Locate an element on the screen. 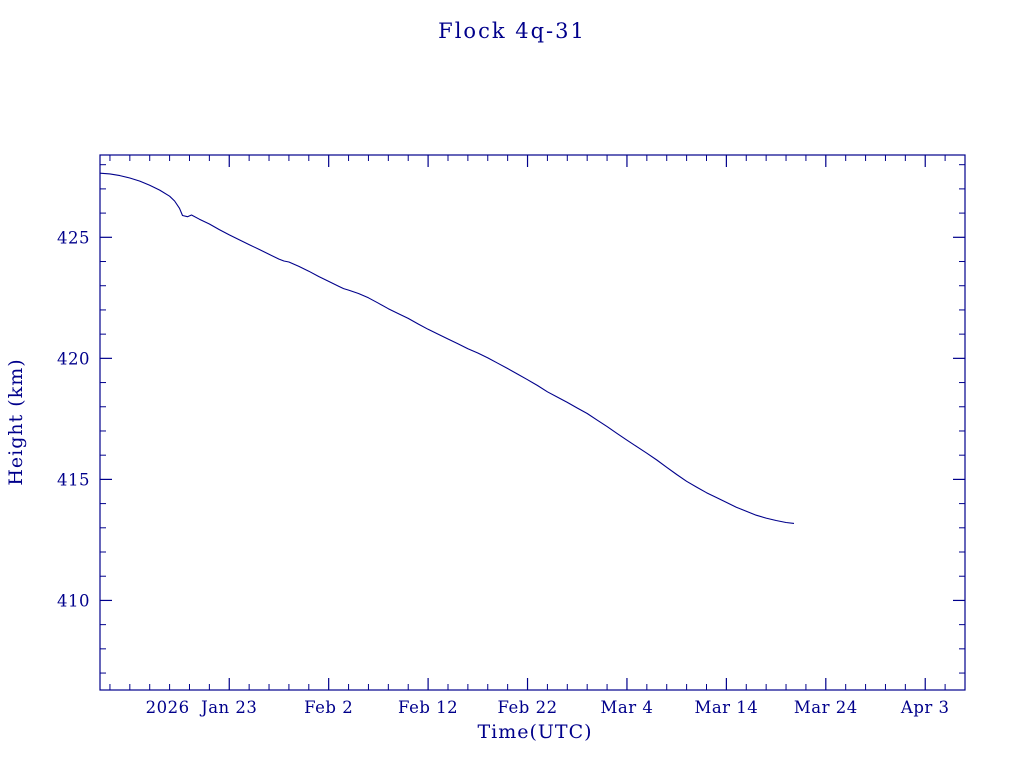  x-axis-label: Time(UTC) is located at coordinates (534, 732).